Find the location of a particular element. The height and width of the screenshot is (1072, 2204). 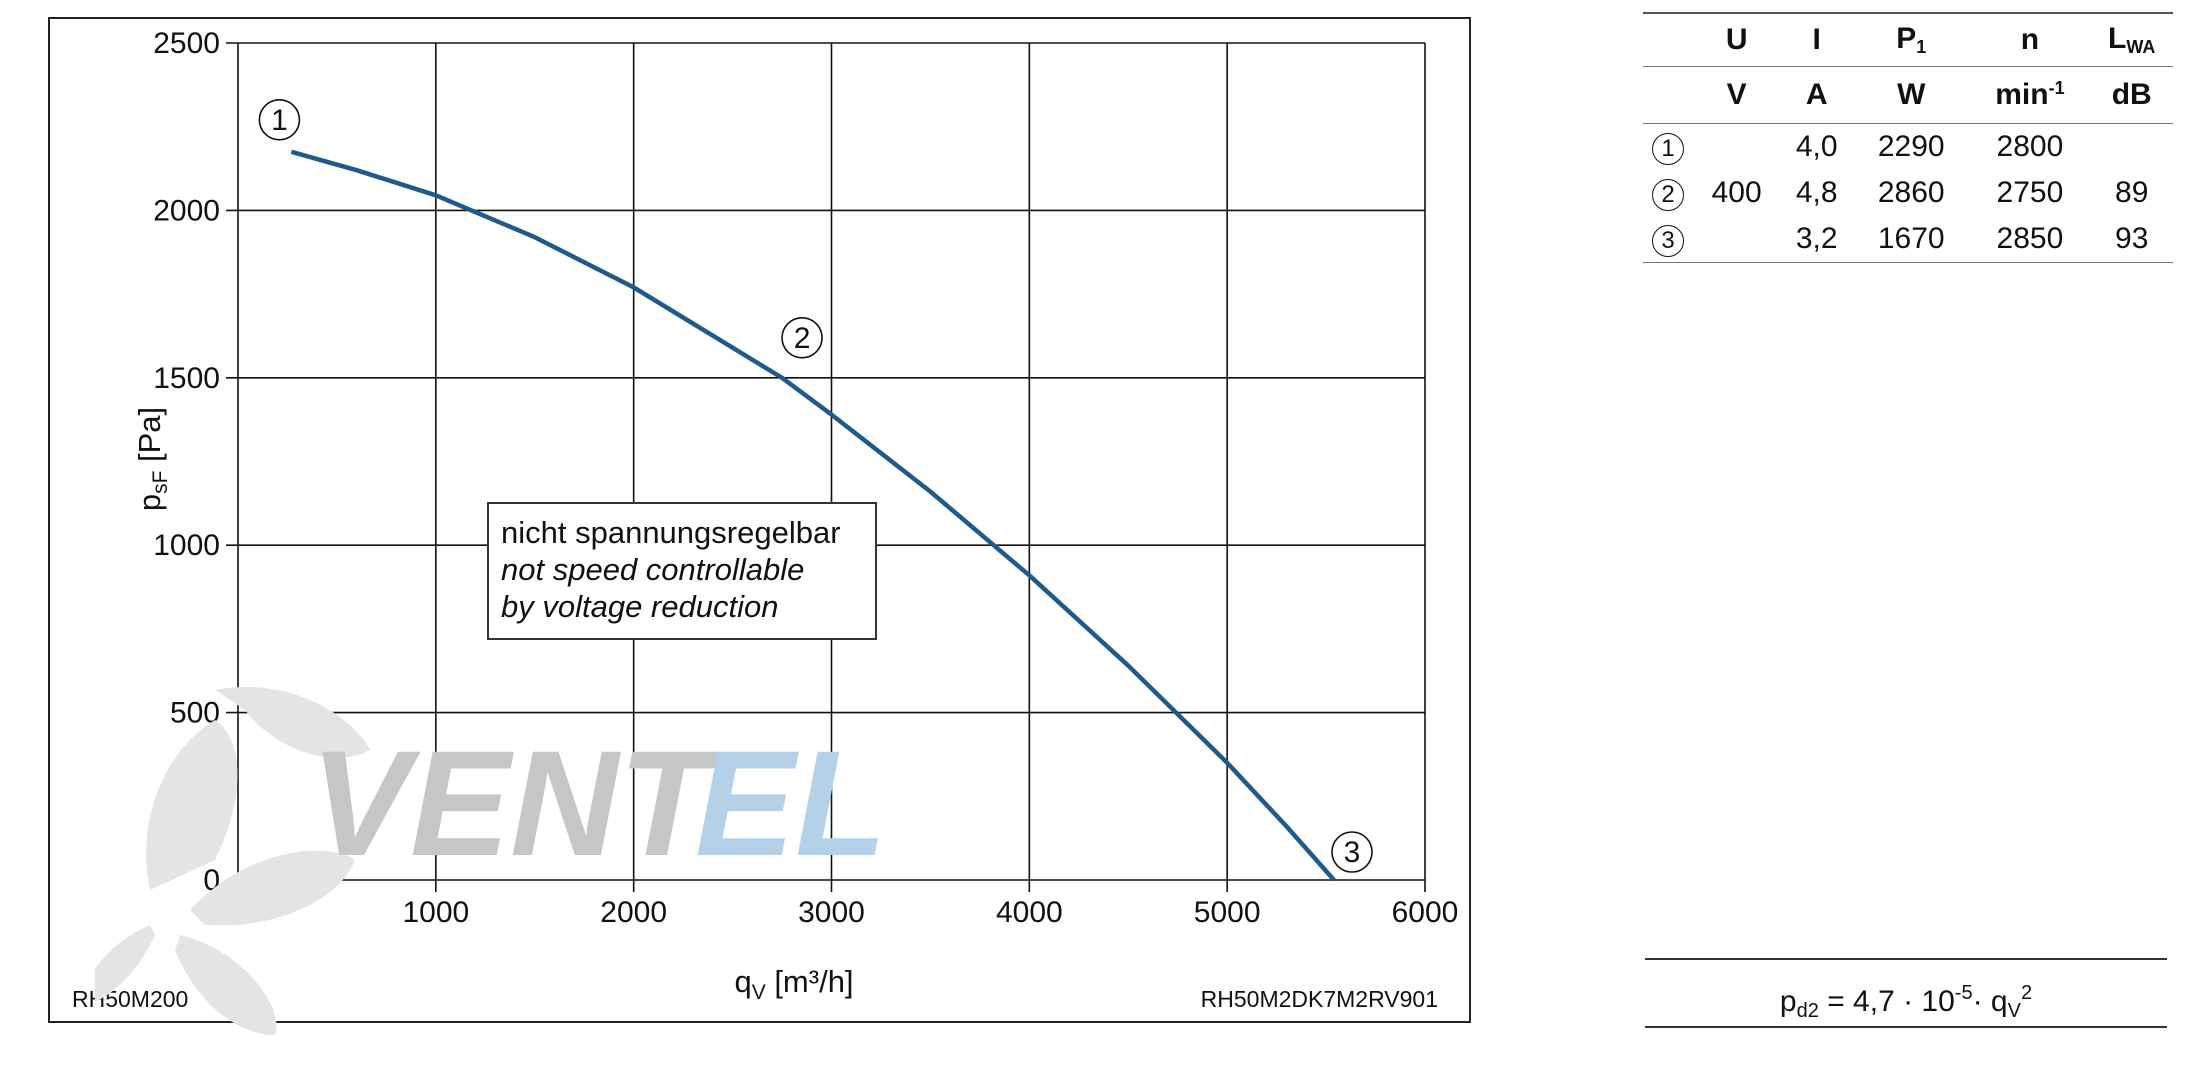

table-row: 2 400 4,8 2860 2750 89 is located at coordinates (1908, 193).